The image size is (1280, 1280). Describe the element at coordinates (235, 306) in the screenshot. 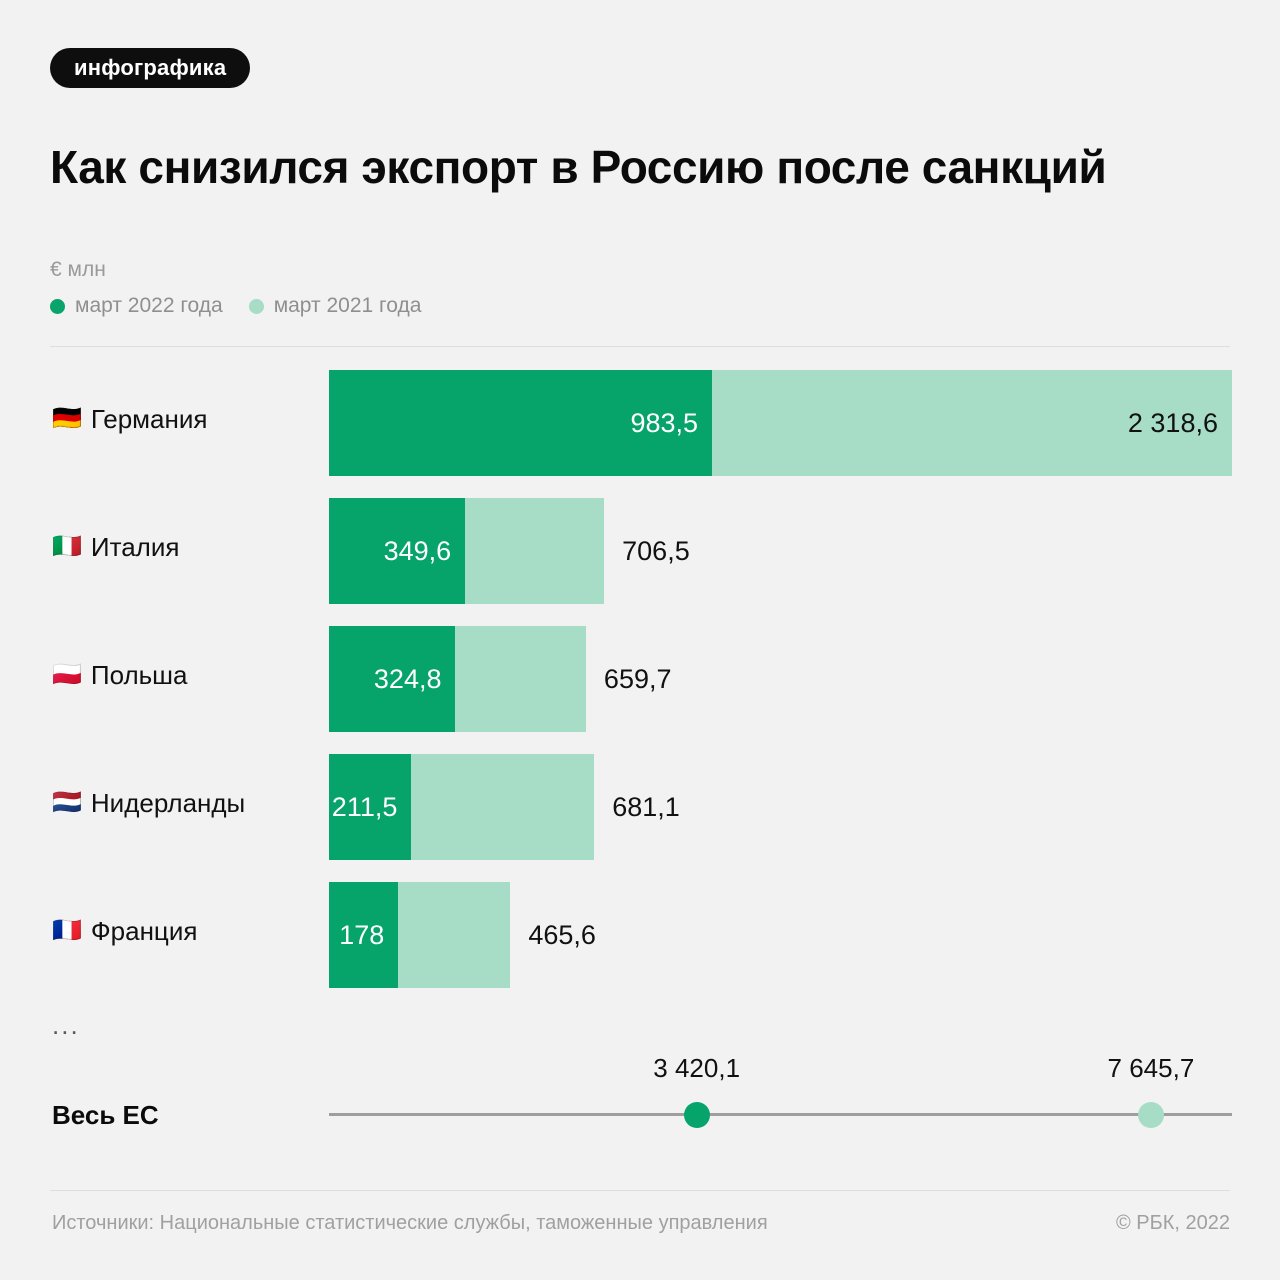

I see `chart-legend: март 2022 года март 2021 года` at that location.